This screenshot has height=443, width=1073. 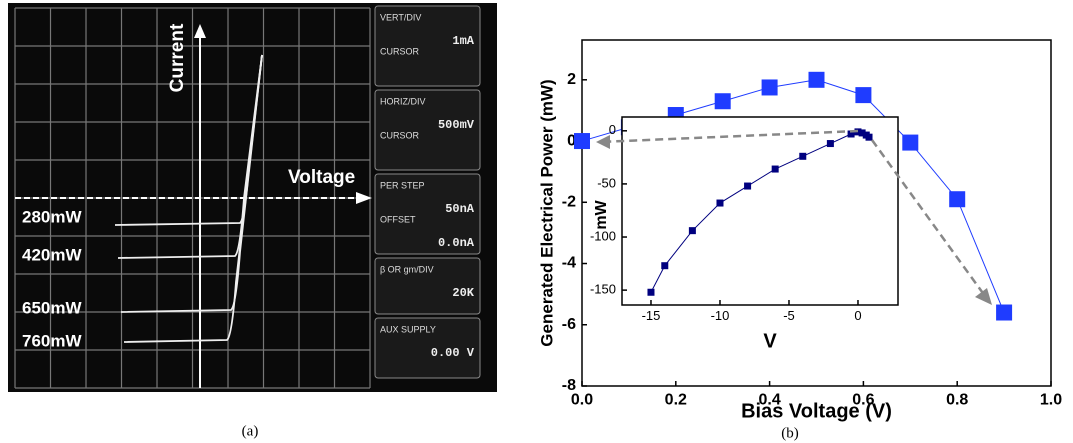 What do you see at coordinates (603, 289) in the screenshot?
I see `y-tick-label: -150` at bounding box center [603, 289].